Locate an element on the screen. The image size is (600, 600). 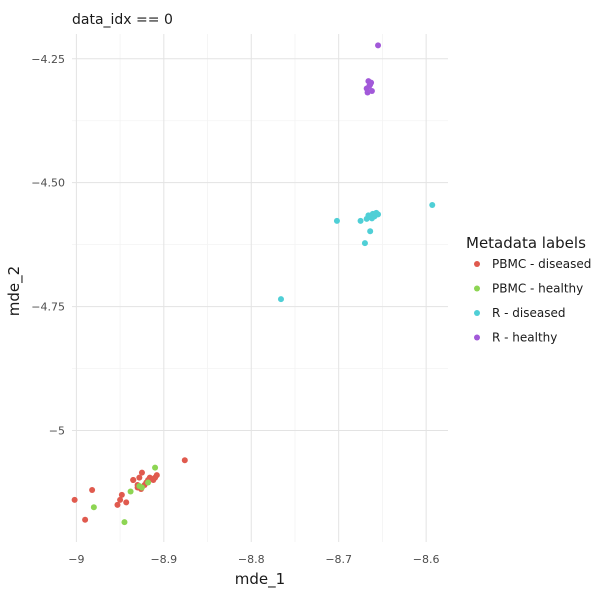
x-axis-ticks: −9 −8.9 −8.8 −8.7 −8.6 is located at coordinates (253, 559).